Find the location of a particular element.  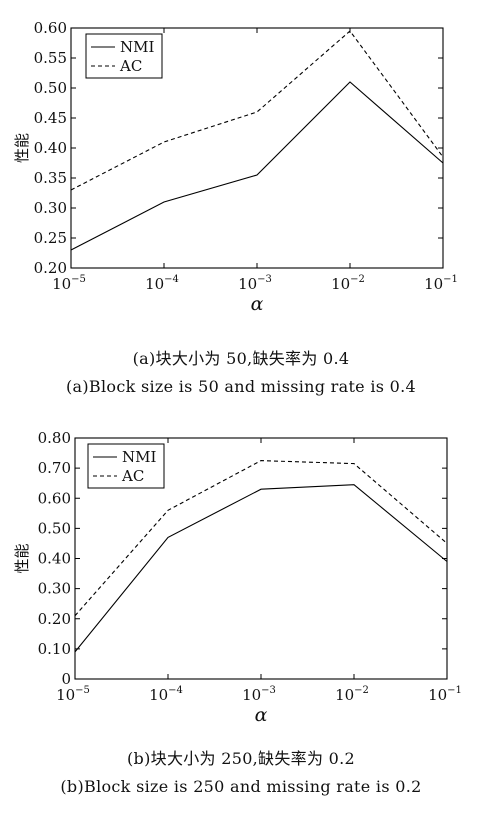

chart-b-y-axis-label: 性能 is located at coordinates (22, 558).